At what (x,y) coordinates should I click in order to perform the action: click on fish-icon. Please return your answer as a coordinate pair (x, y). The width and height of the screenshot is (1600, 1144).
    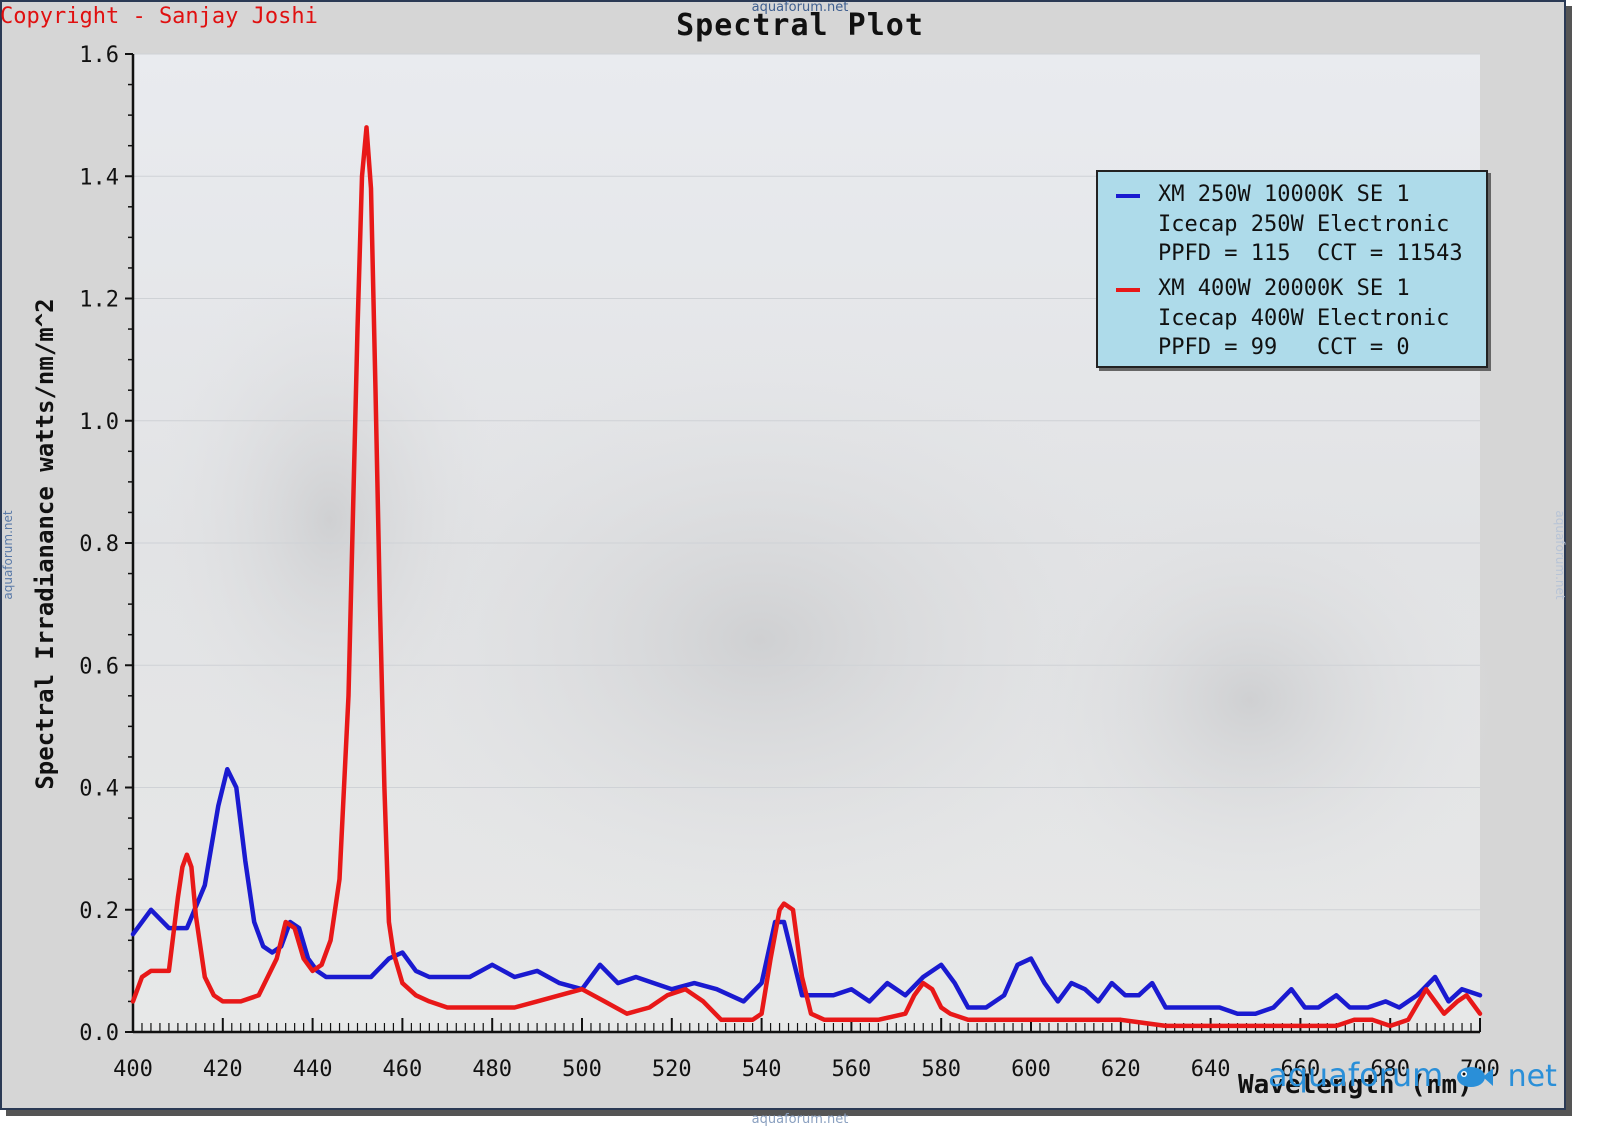
    Looking at the image, I should click on (1475, 1077).